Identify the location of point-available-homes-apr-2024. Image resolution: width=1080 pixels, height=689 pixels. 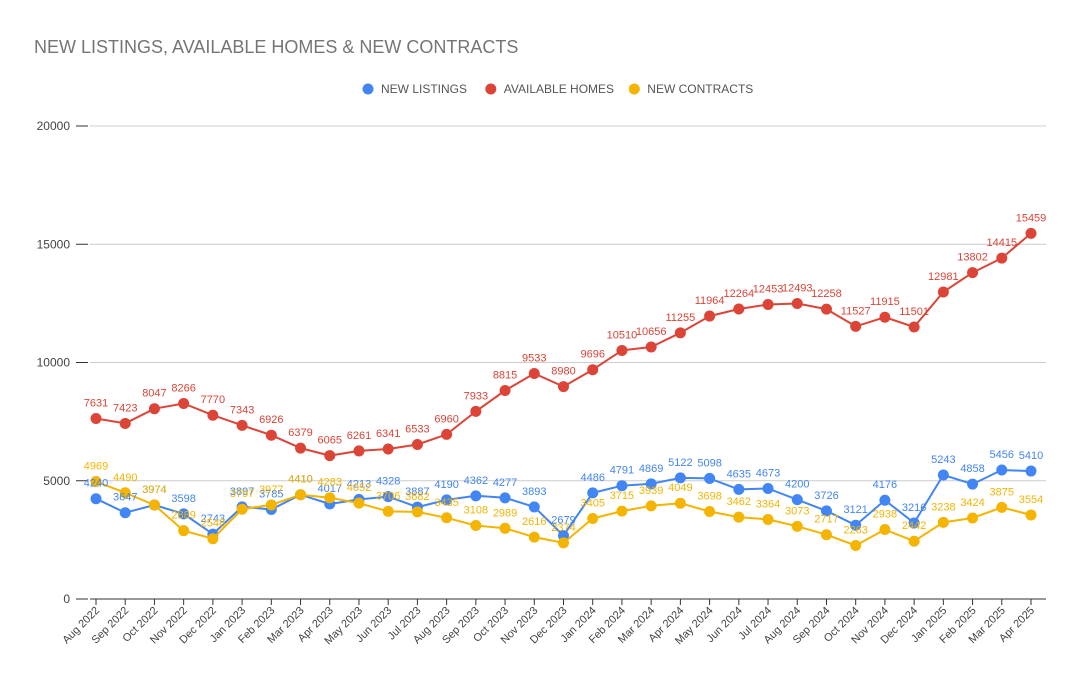
(680, 333).